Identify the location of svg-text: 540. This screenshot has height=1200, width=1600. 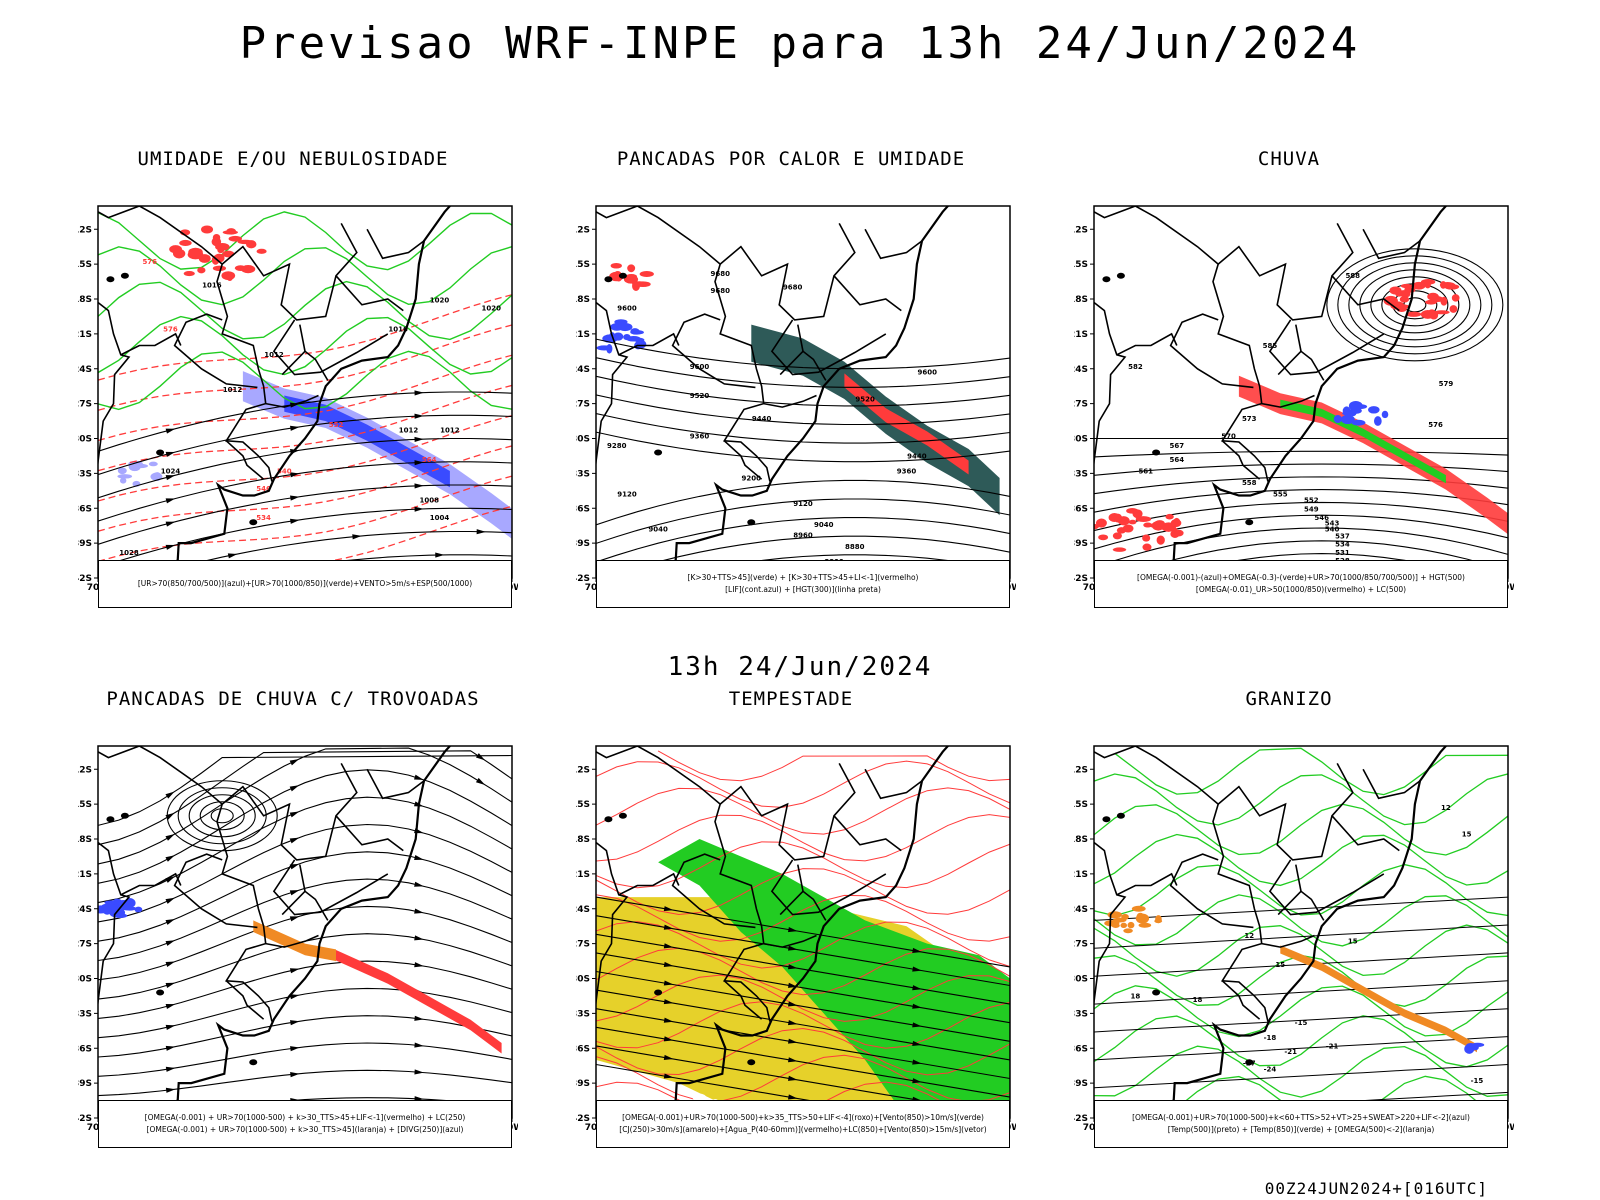
(1332, 530).